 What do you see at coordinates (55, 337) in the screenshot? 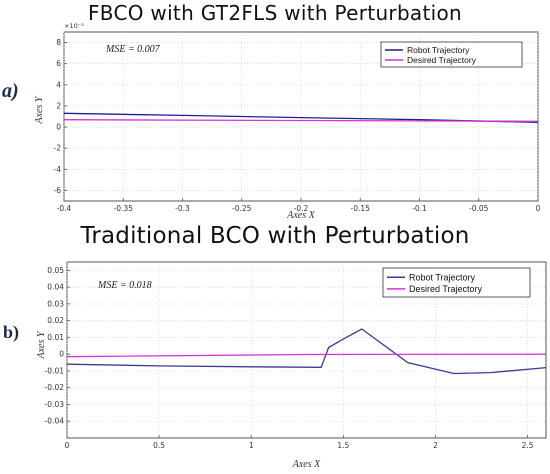
I see `chart-b-y-tick-label: 0.01` at bounding box center [55, 337].